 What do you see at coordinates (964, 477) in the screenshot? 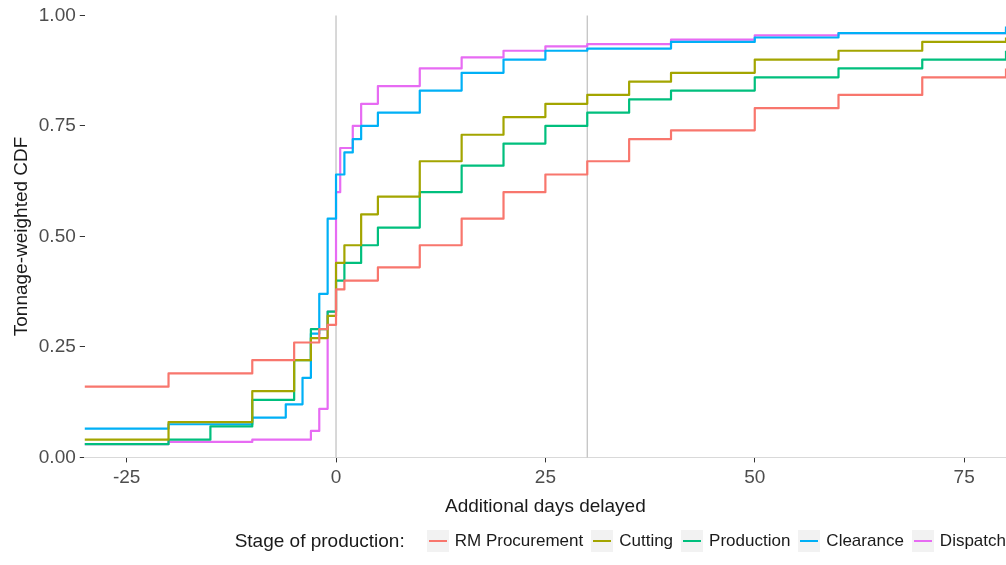
I see `x-tick-label: 75` at bounding box center [964, 477].